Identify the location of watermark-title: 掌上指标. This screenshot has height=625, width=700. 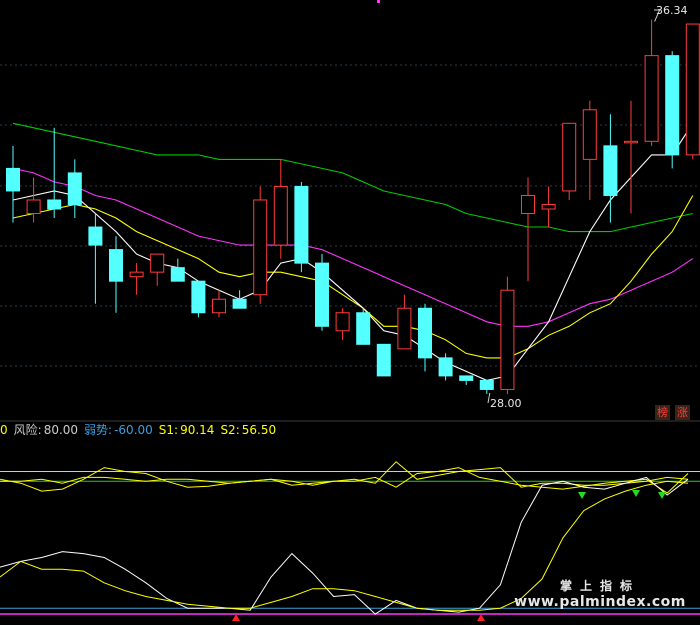
(599, 586).